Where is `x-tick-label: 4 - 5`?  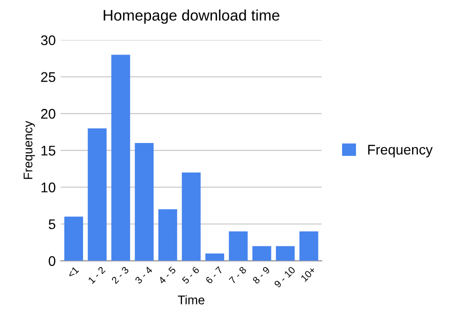 x-tick-label: 4 - 5 is located at coordinates (167, 275).